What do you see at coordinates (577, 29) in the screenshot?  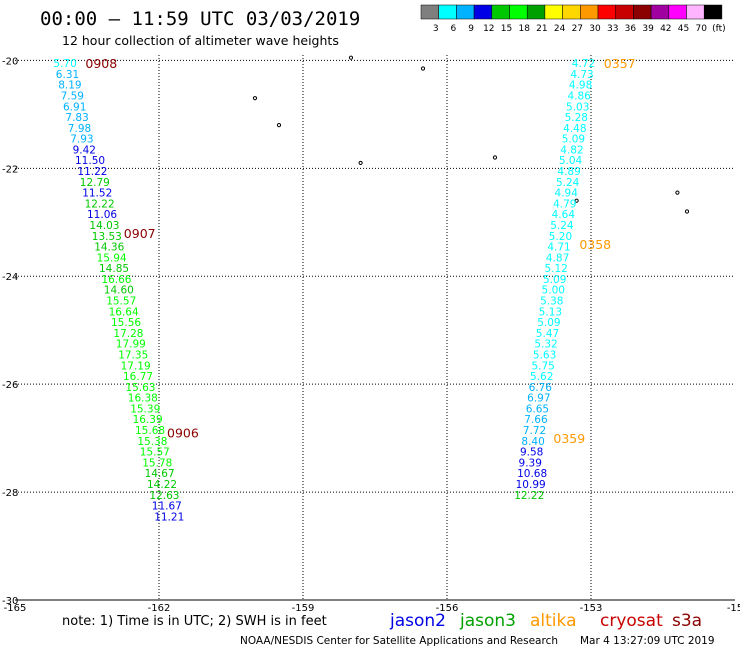 I see `scale-label: 27` at bounding box center [577, 29].